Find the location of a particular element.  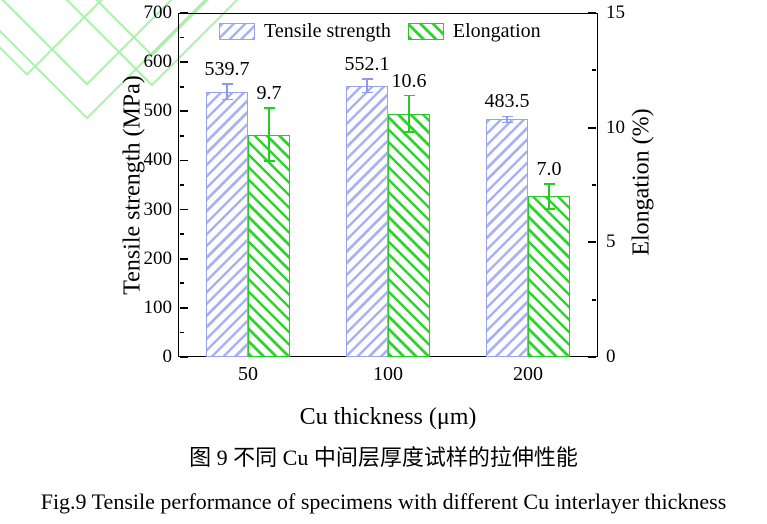

x-tick-label: 50 is located at coordinates (248, 374).